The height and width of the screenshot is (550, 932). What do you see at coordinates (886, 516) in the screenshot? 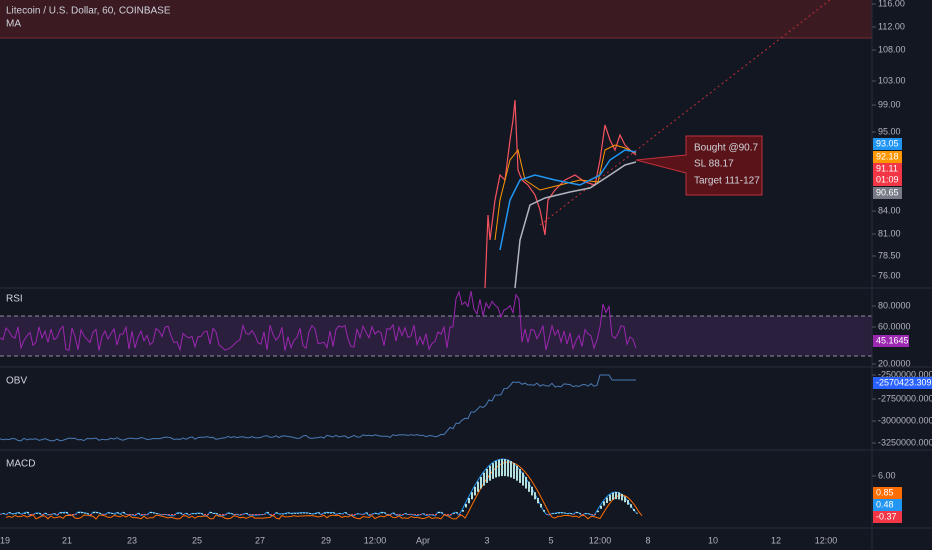
I see `price-tag-label: -0.37` at bounding box center [886, 516].